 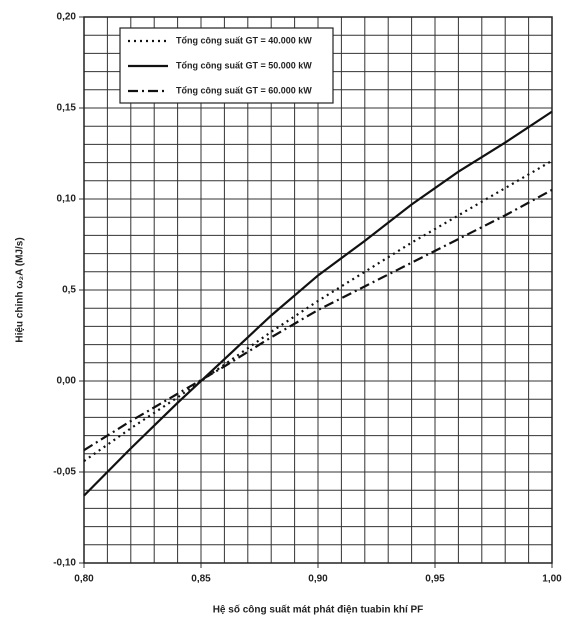 I want to click on legend-label: Tổng công suất GT = 40.000 kW, so click(x=244, y=40).